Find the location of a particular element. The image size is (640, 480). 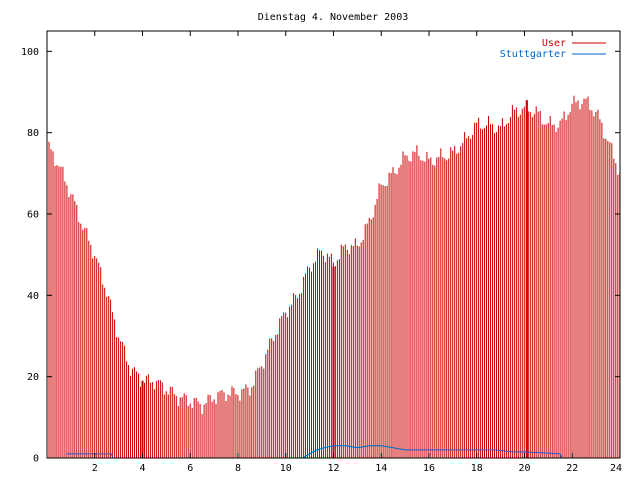

x-tick-label: 16 is located at coordinates (429, 468).